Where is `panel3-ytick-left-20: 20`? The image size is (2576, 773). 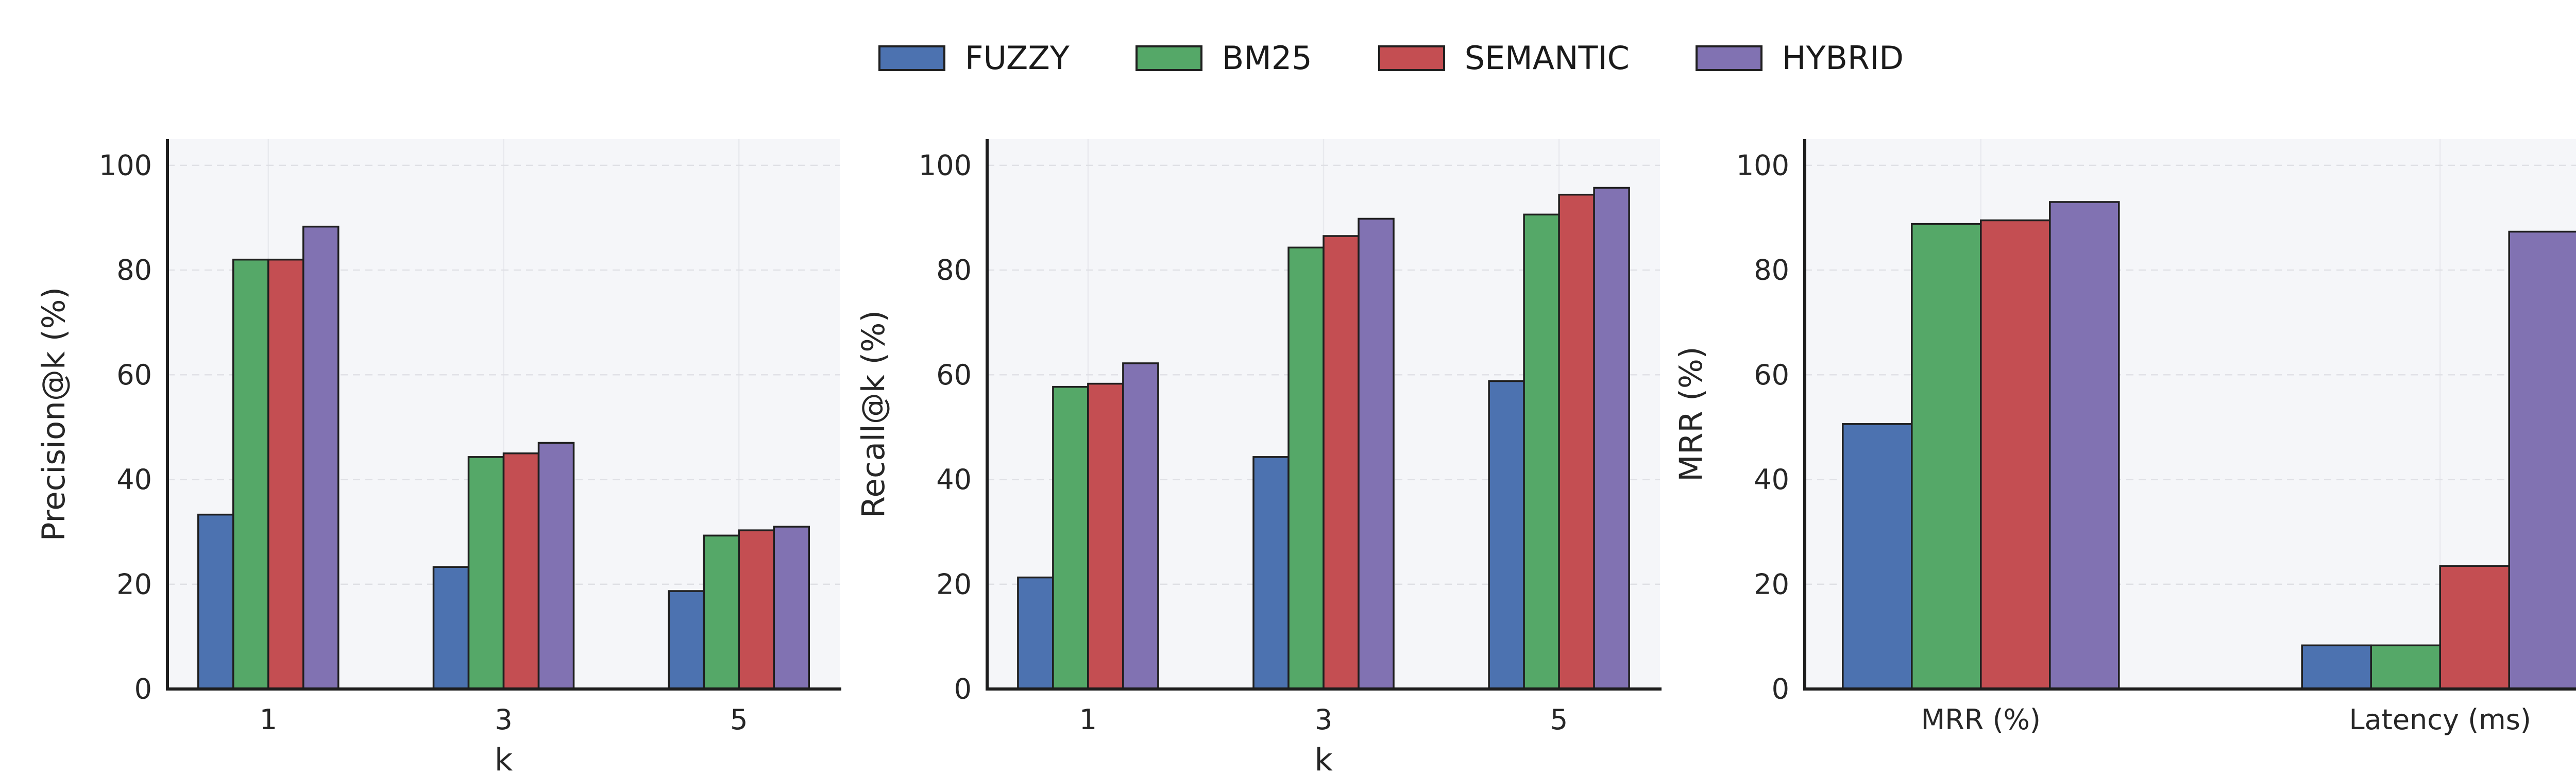
panel3-ytick-left-20: 20 is located at coordinates (1771, 584).